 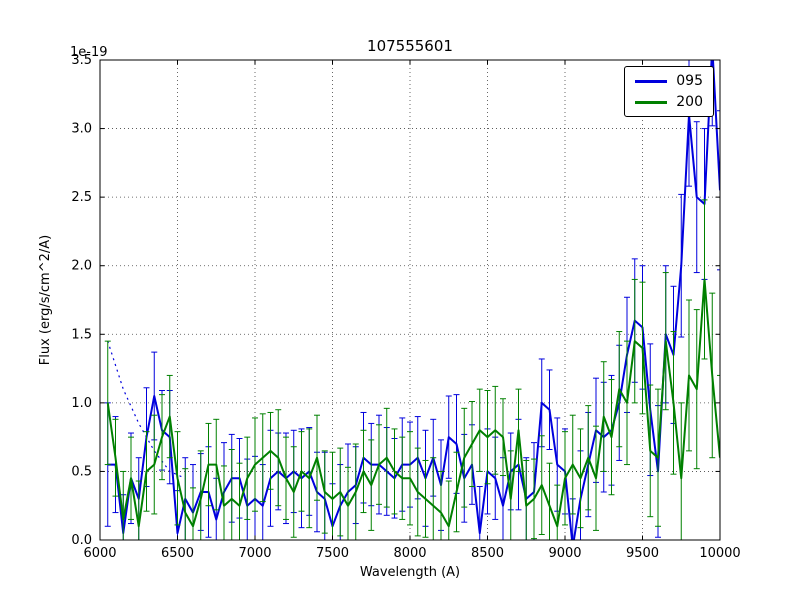 What do you see at coordinates (81, 403) in the screenshot?
I see `y-tick-label: 1.0` at bounding box center [81, 403].